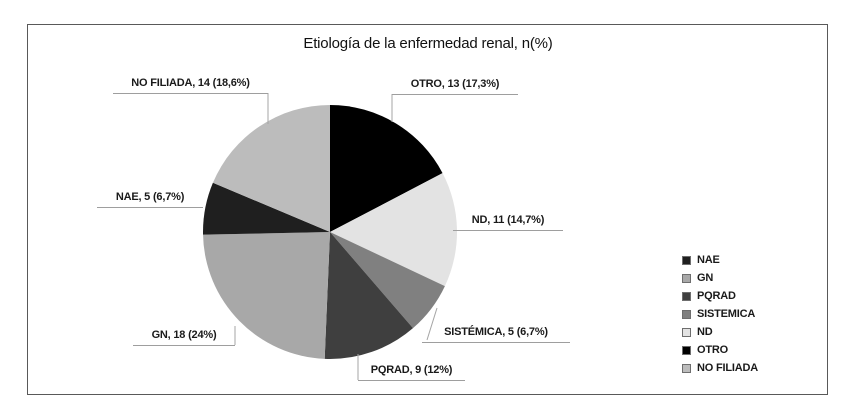  What do you see at coordinates (455, 86) in the screenshot?
I see `data-label-otro: OTRO, 13 (17,3%)` at bounding box center [455, 86].